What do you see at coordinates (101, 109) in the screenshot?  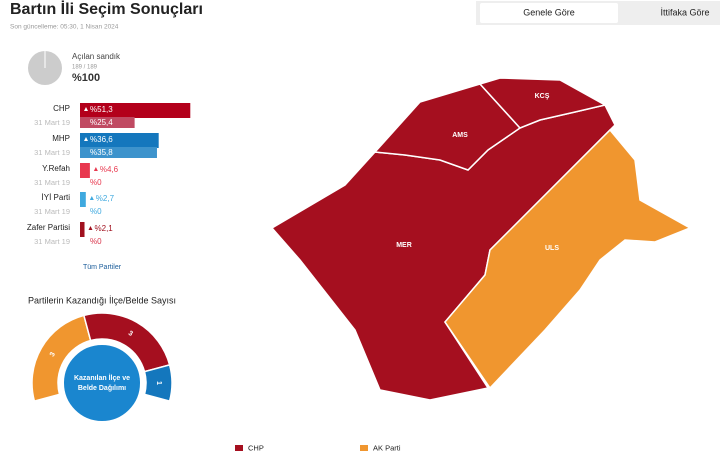 I see `value-label: %51,3` at bounding box center [101, 109].